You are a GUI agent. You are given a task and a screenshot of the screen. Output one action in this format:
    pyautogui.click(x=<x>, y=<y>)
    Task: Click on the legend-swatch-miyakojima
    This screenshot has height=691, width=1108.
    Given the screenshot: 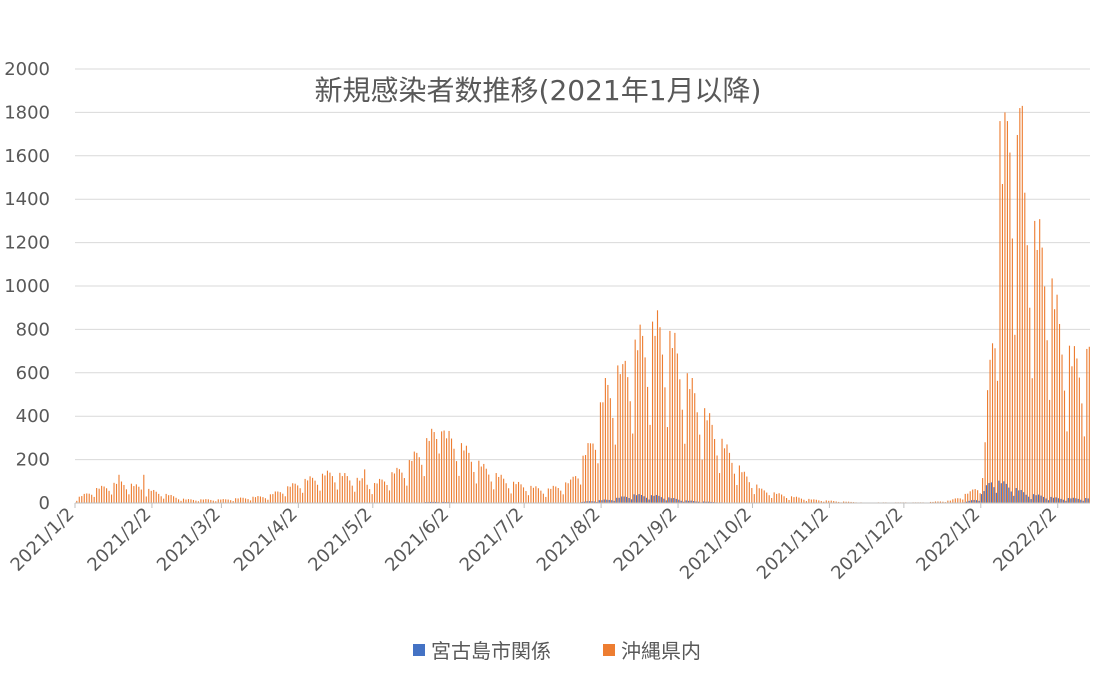 What is the action you would take?
    pyautogui.click(x=419, y=650)
    